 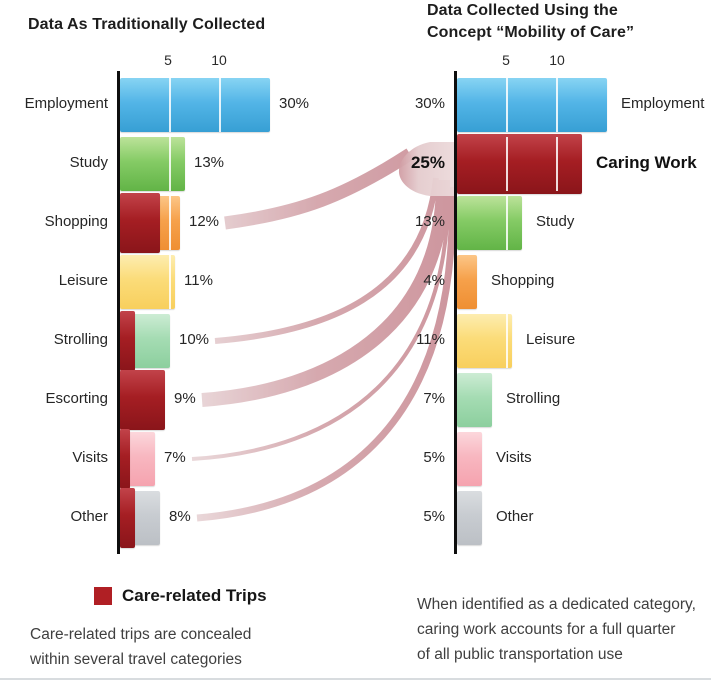 What do you see at coordinates (519, 164) in the screenshot?
I see `bar-caring-work` at bounding box center [519, 164].